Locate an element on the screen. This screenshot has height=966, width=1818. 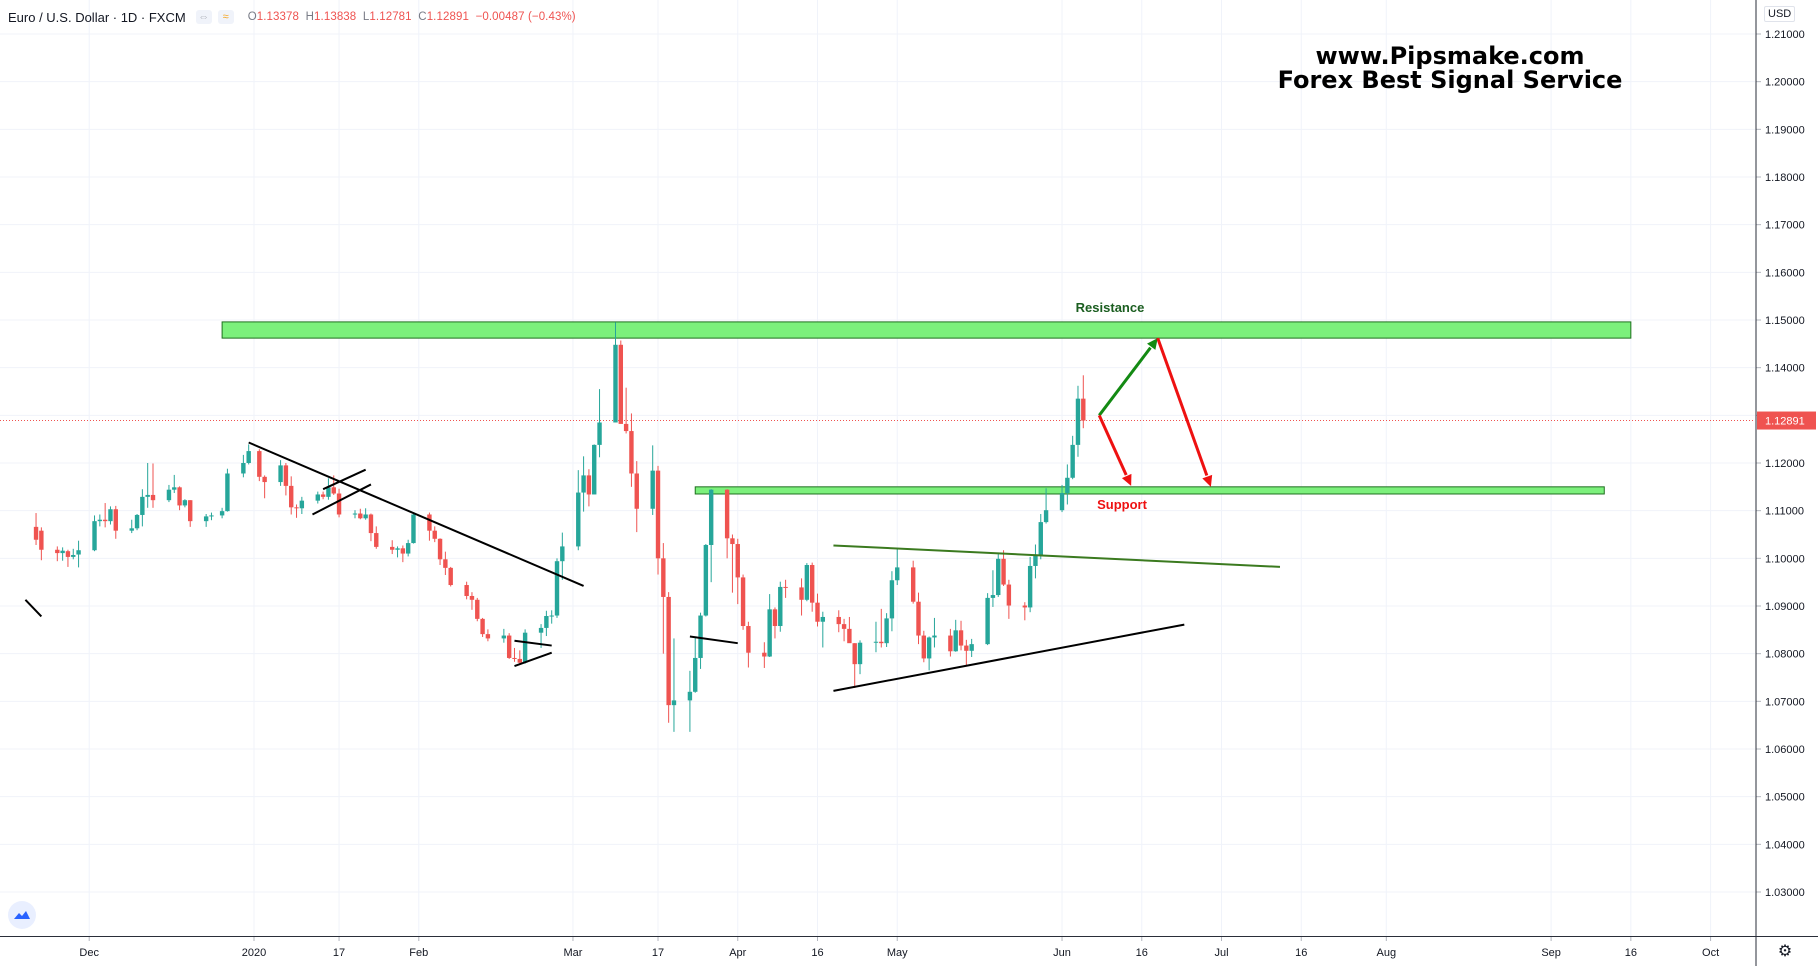
watermark-line-2: Forex Best Signal Service is located at coordinates (1450, 80).